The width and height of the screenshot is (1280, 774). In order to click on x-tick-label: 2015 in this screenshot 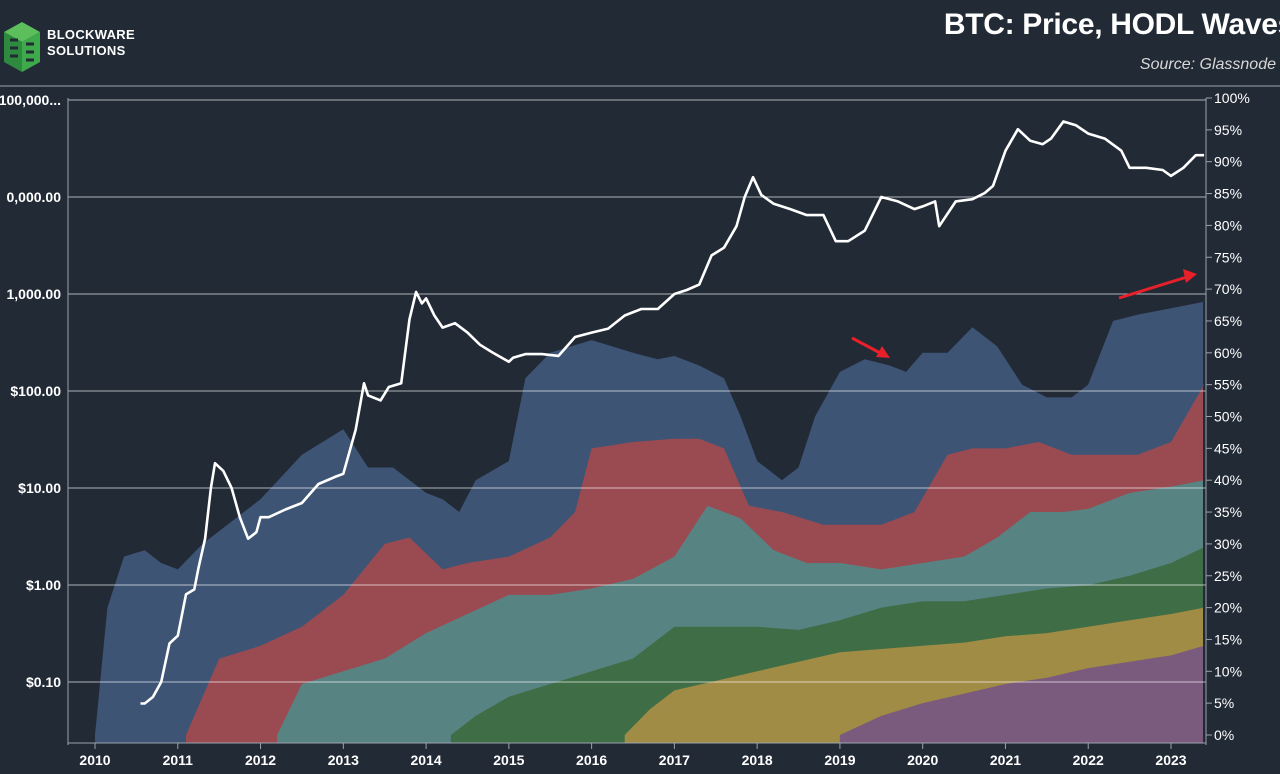, I will do `click(508, 760)`.